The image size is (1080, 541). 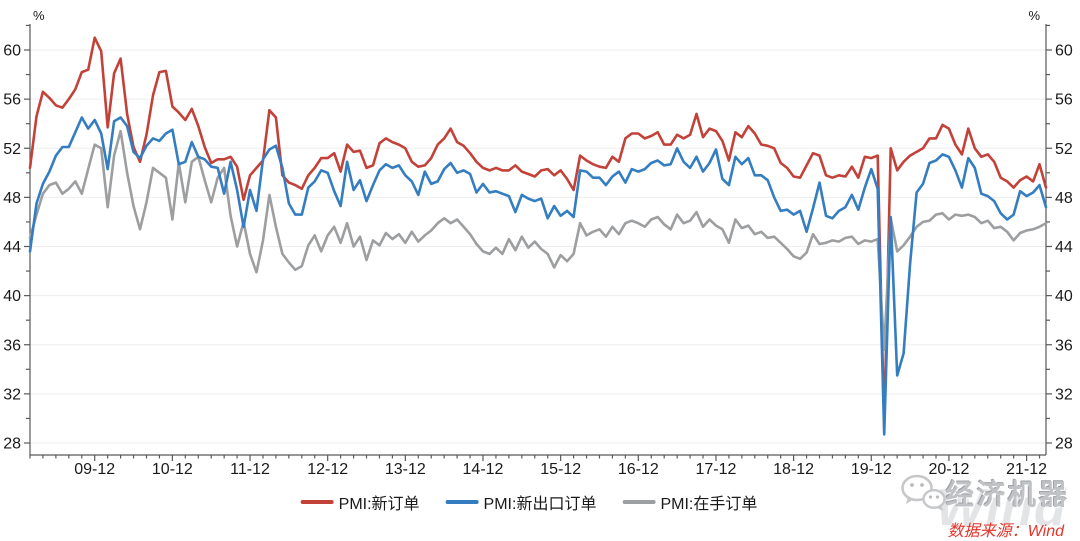 What do you see at coordinates (1026, 469) in the screenshot?
I see `x-axis-label: 21-12` at bounding box center [1026, 469].